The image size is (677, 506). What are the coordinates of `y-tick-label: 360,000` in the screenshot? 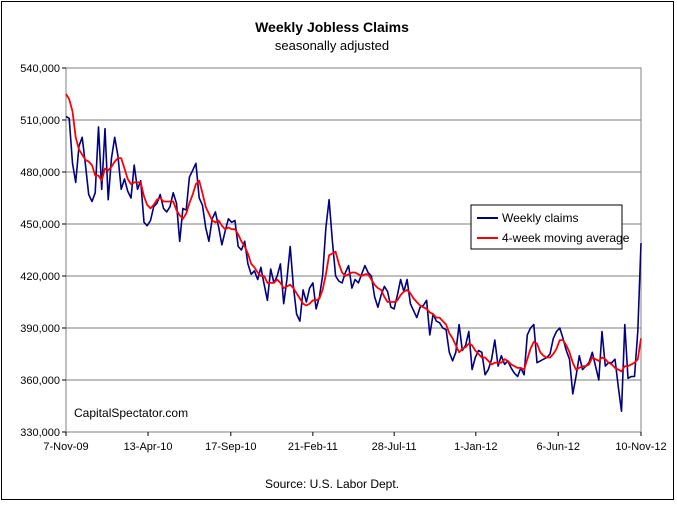 It's located at (40, 381).